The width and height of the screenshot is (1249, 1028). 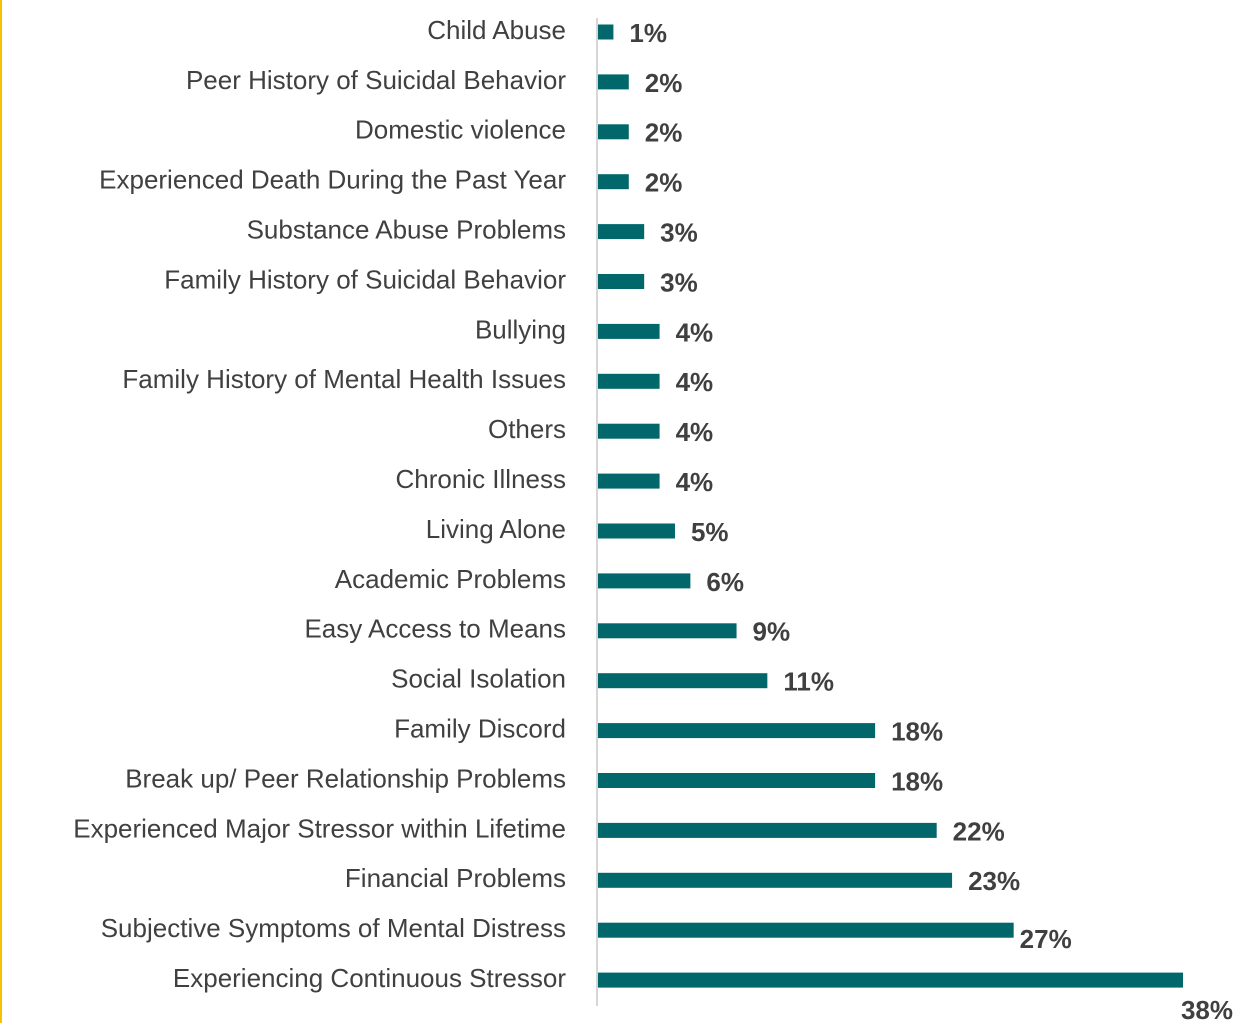 I want to click on category-label: Peer History of Suicidal Behavior, so click(x=376, y=80).